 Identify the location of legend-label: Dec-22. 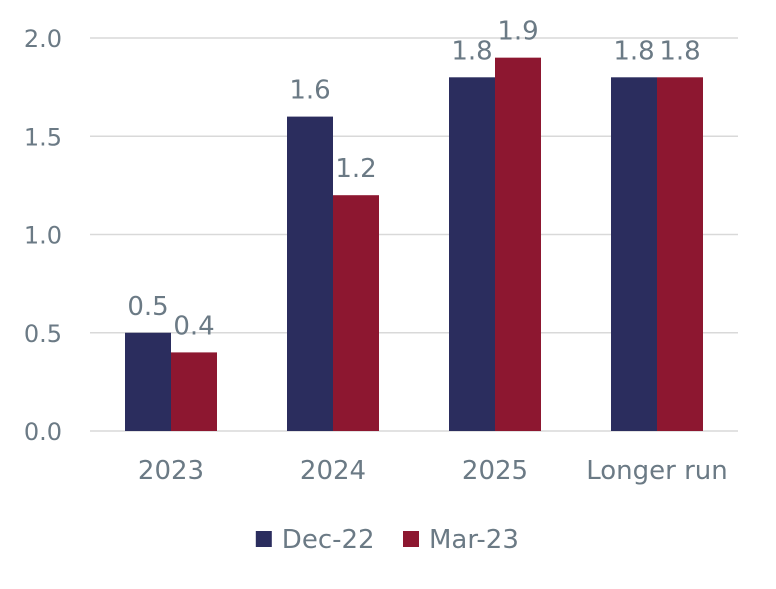
(328, 540).